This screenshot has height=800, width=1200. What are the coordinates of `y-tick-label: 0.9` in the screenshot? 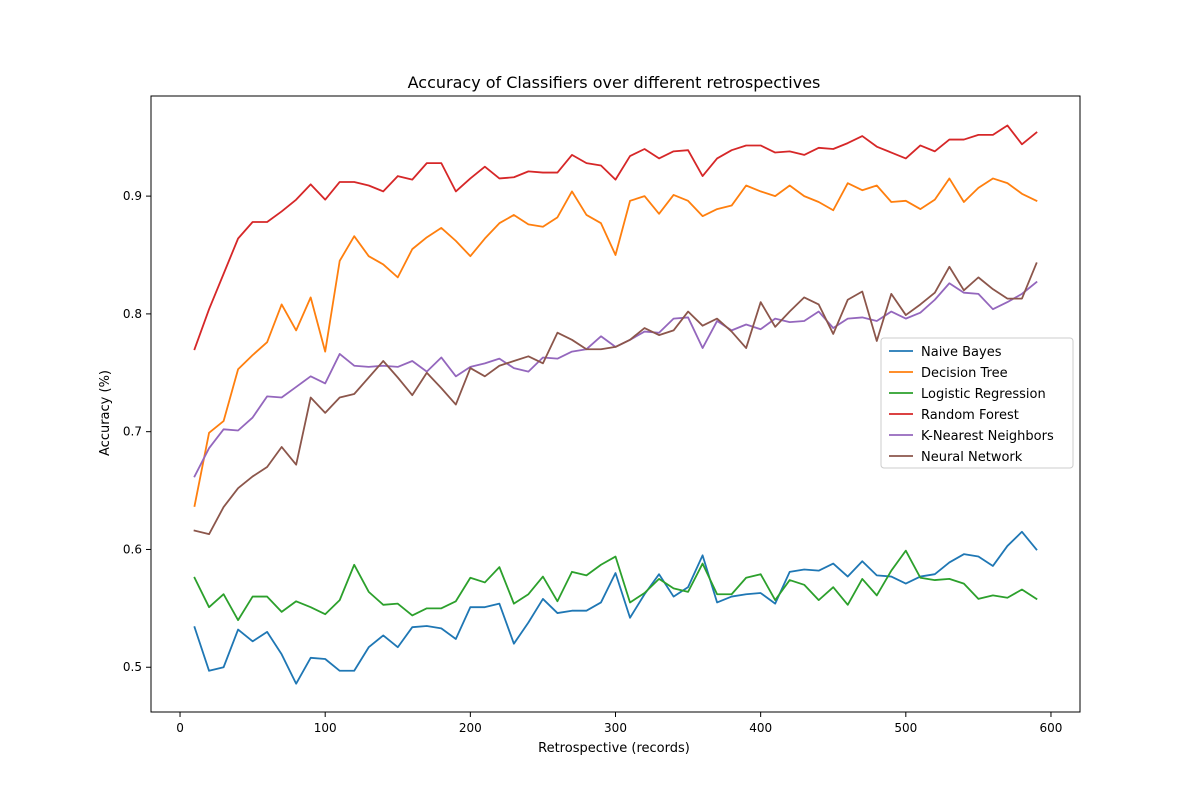 It's located at (132, 196).